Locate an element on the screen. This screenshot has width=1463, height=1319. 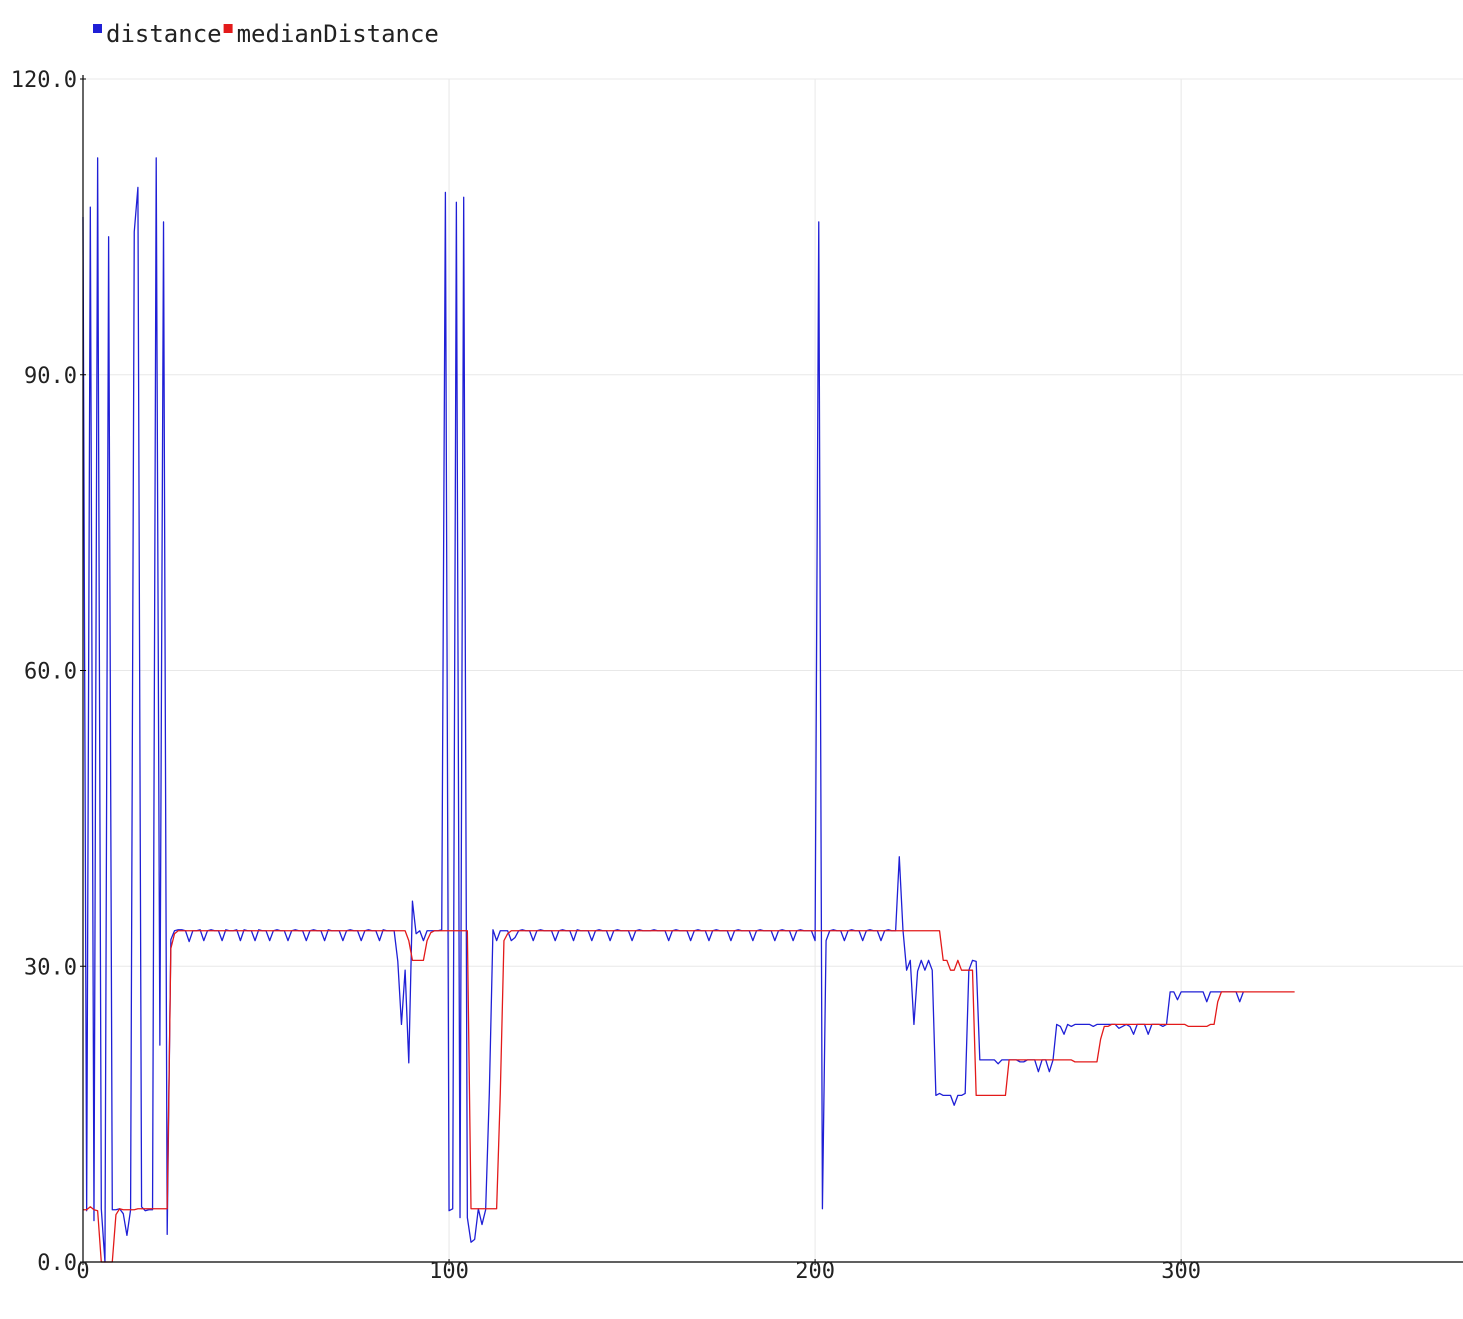
y-tick-label-3: 90.0 is located at coordinates (50, 376).